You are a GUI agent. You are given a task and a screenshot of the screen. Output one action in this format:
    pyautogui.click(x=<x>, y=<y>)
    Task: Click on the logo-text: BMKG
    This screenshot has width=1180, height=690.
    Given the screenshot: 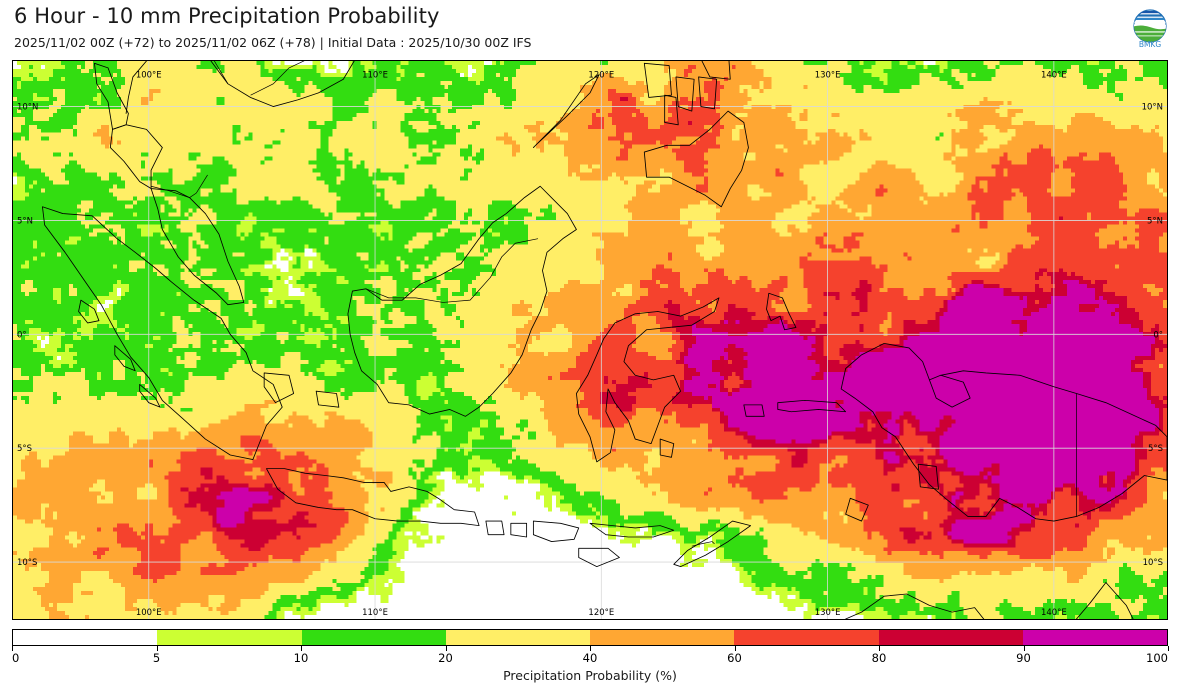 What is the action you would take?
    pyautogui.click(x=1150, y=44)
    